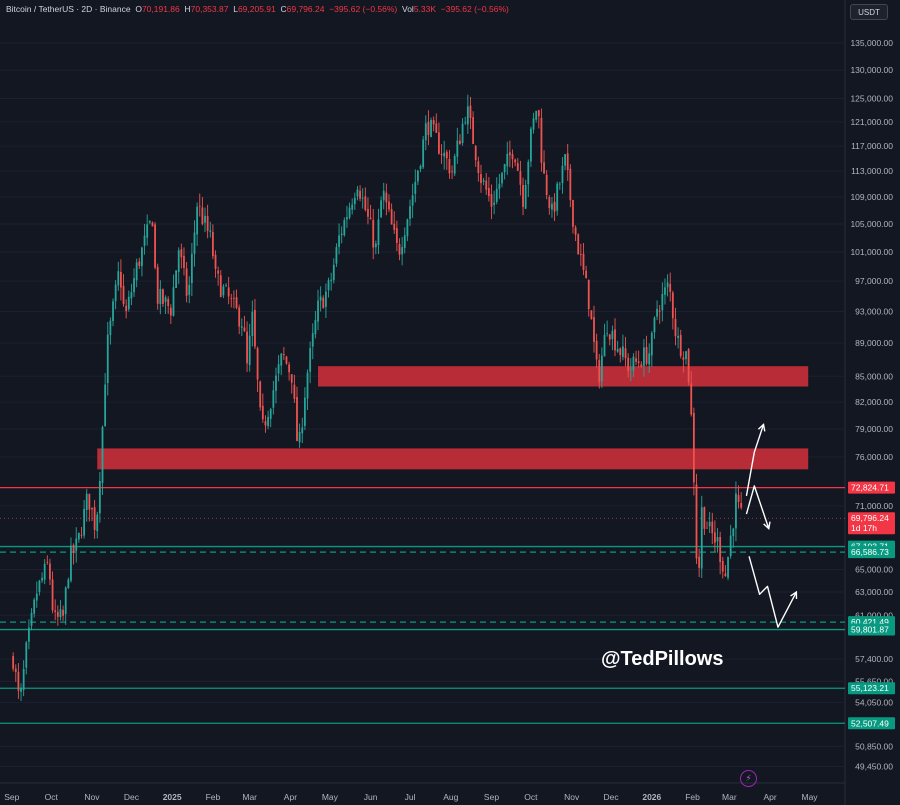 This screenshot has height=805, width=900. What do you see at coordinates (769, 797) in the screenshot?
I see `x-tick-label: Apr` at bounding box center [769, 797].